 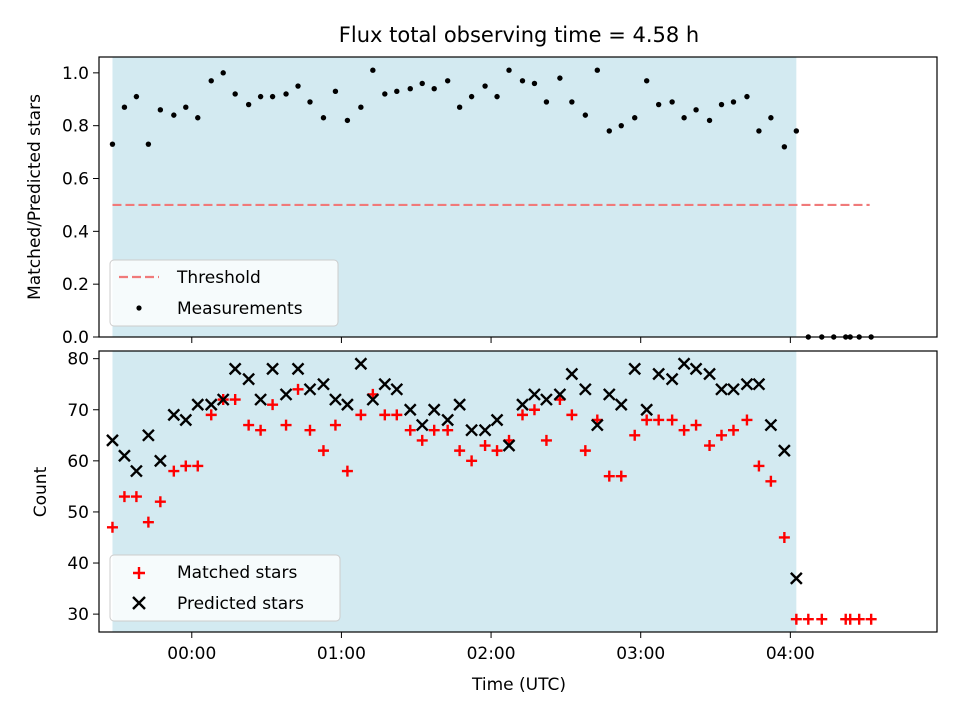 I want to click on count-x-ticks: 00:00 01:00 02:00 03:00 04:00, so click(x=491, y=648).